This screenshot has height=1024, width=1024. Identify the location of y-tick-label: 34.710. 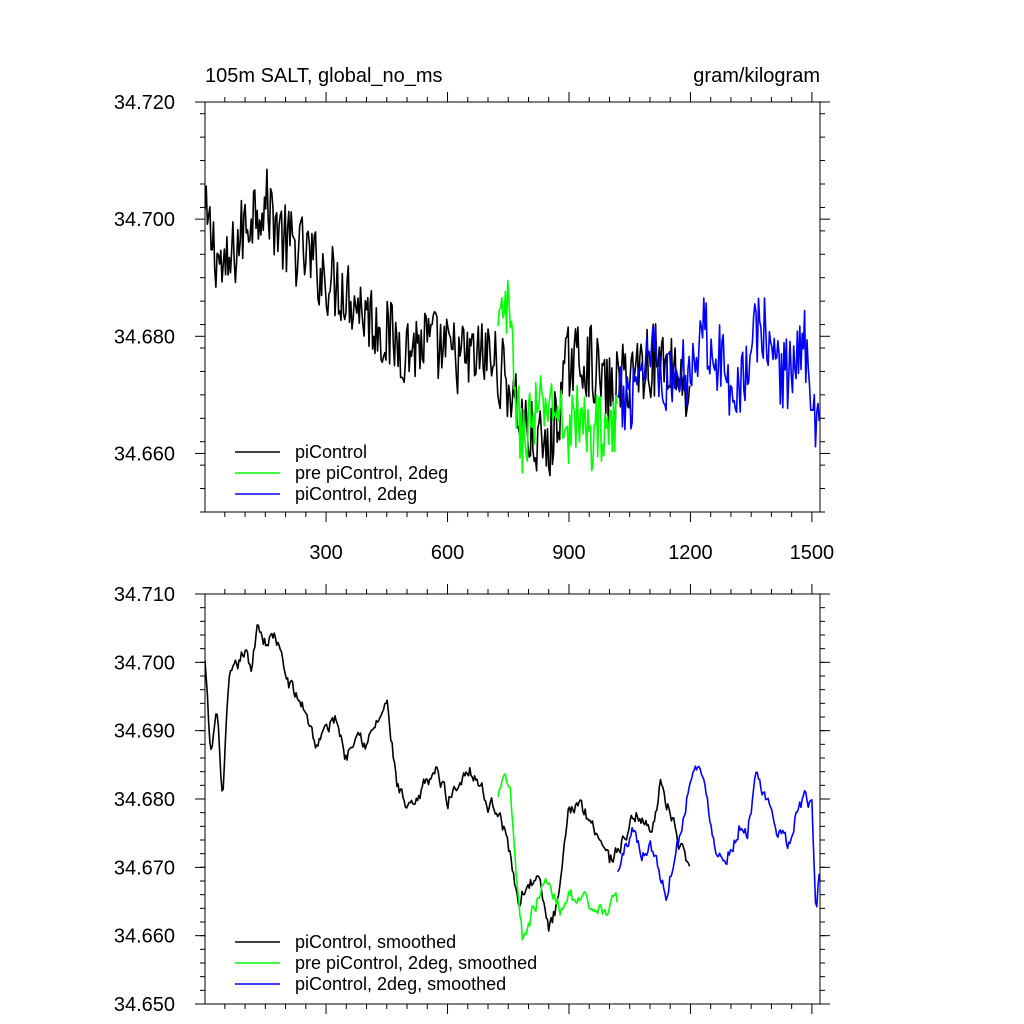
(144, 595).